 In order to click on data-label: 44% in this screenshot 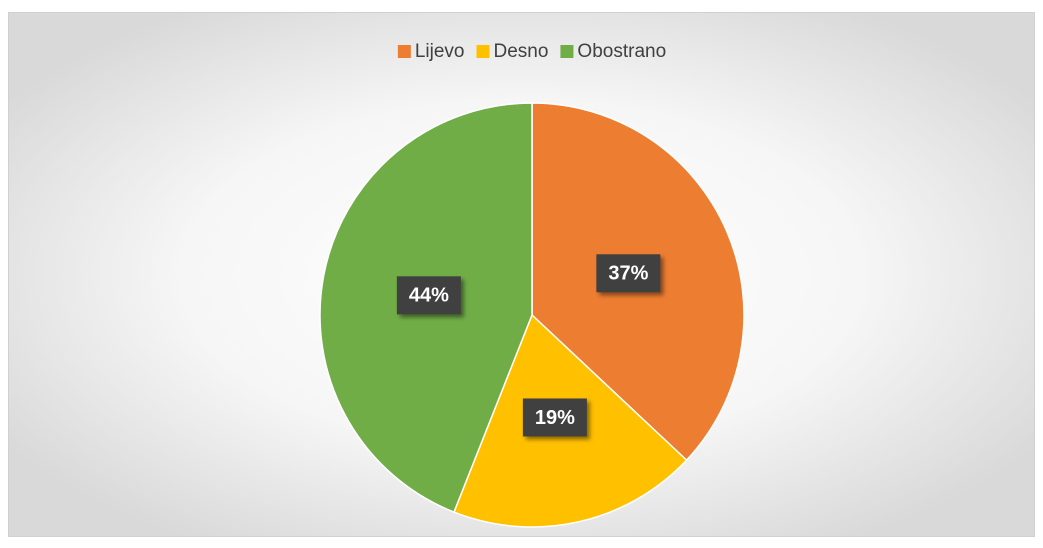, I will do `click(429, 296)`.